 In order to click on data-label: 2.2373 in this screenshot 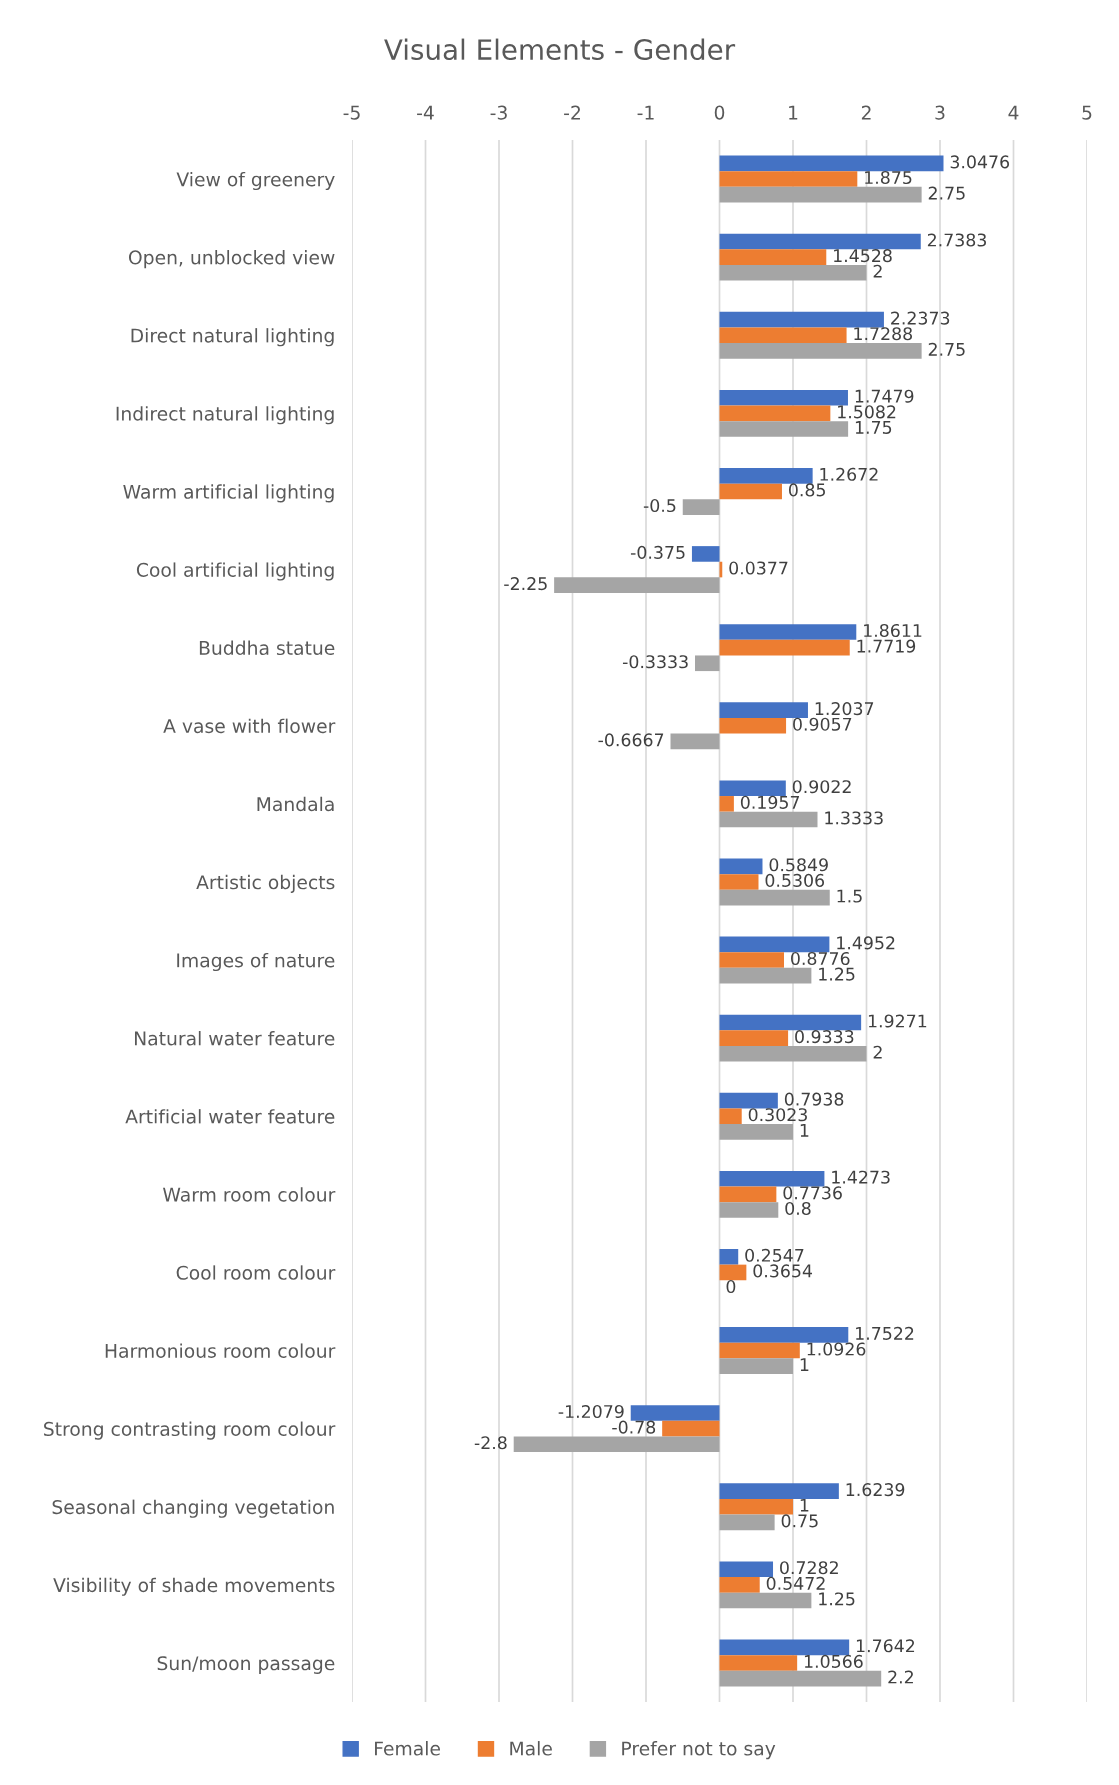, I will do `click(920, 318)`.